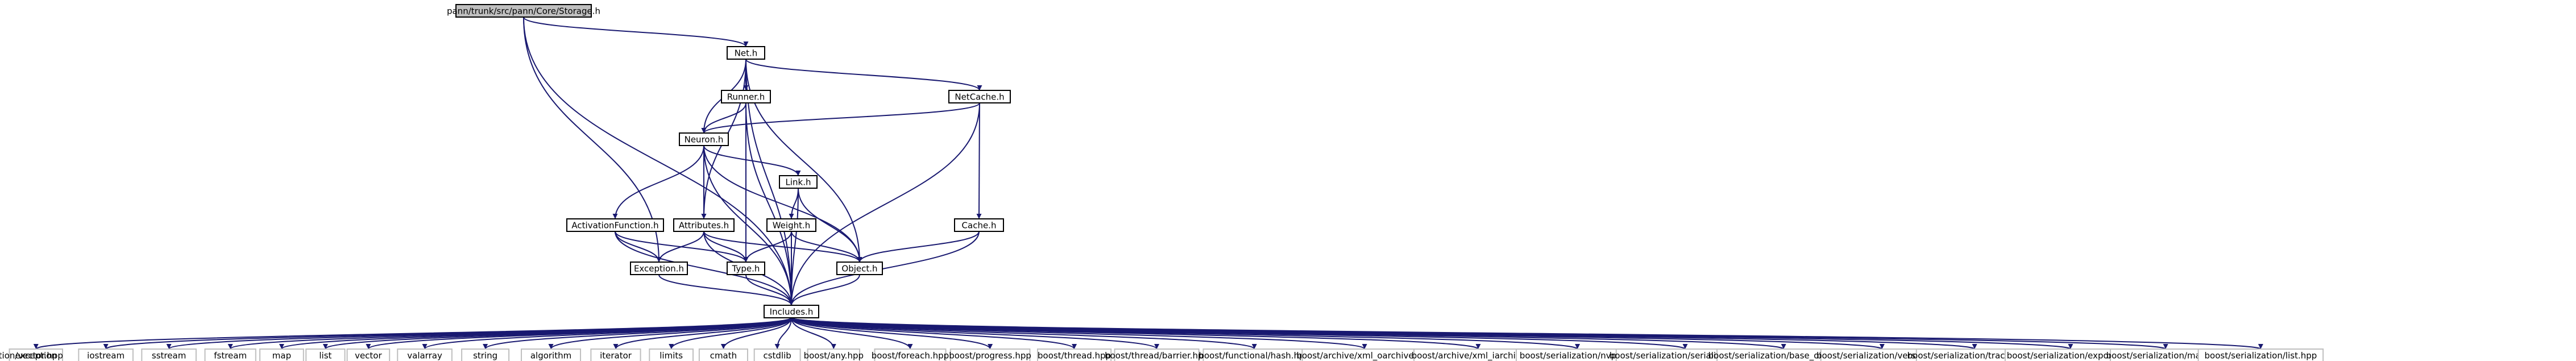  Describe the element at coordinates (814, 334) in the screenshot. I see `edge-includes-to-l_any` at that location.